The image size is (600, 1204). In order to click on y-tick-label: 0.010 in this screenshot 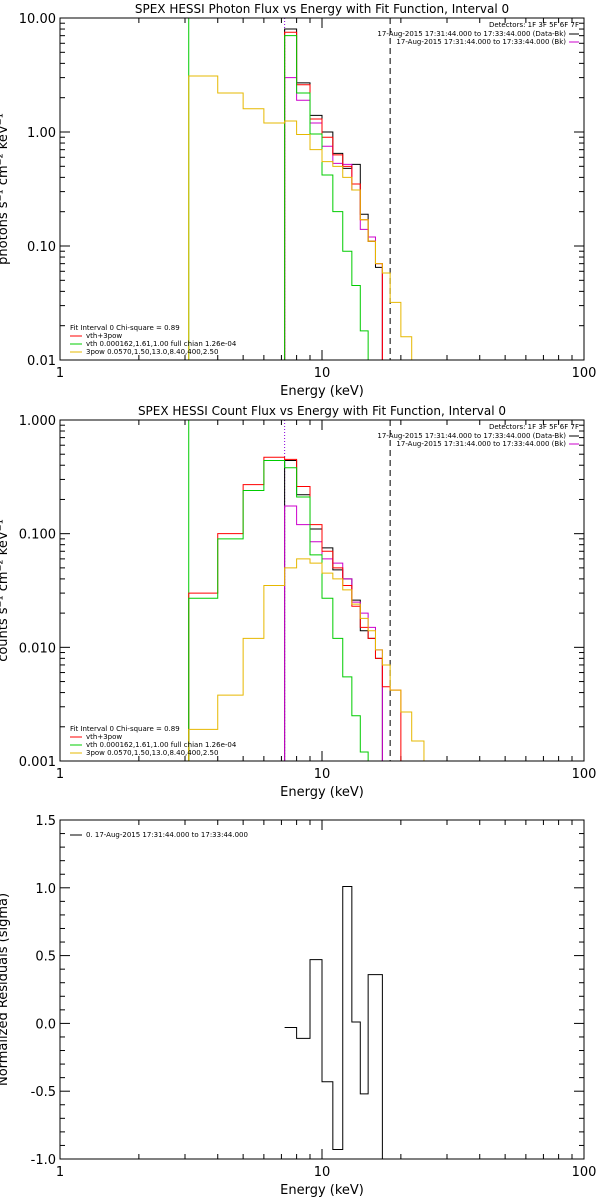, I will do `click(37, 648)`.